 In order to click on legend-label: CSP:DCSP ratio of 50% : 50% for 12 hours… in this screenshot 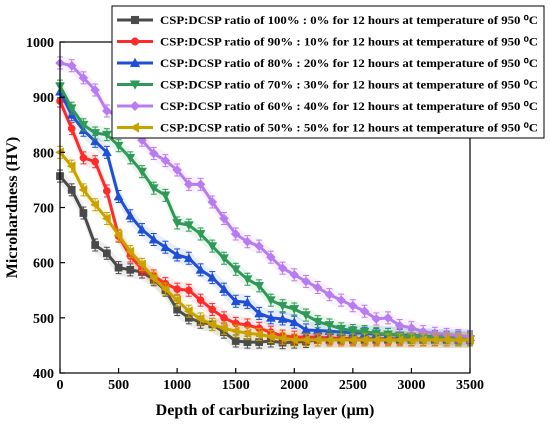, I will do `click(349, 128)`.